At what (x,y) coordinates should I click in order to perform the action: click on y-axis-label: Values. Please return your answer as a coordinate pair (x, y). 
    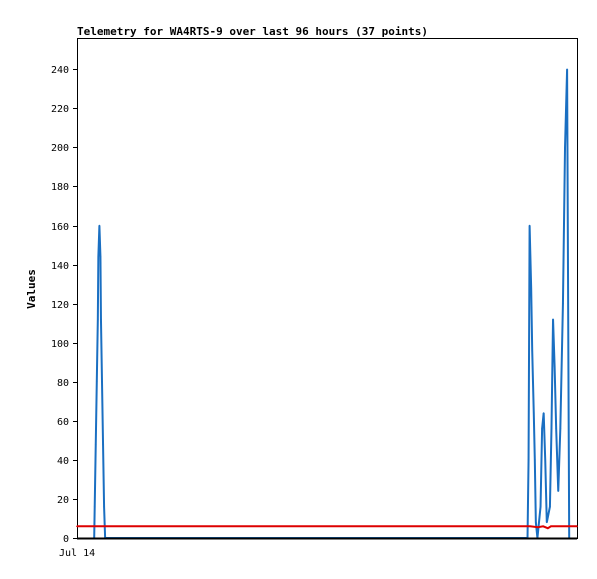
    Looking at the image, I should click on (31, 289).